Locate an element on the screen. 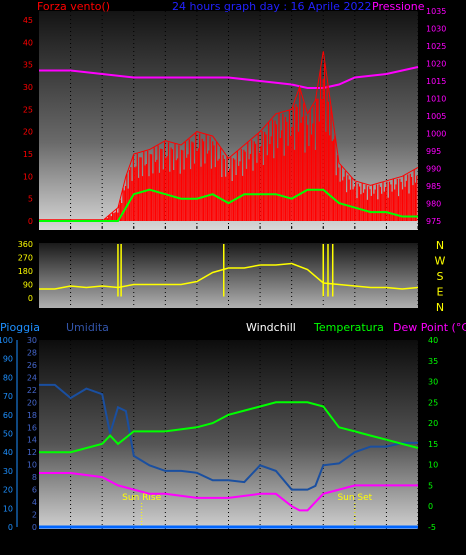 The image size is (466, 555). wind-y-tick-label: 30 is located at coordinates (28, 87).